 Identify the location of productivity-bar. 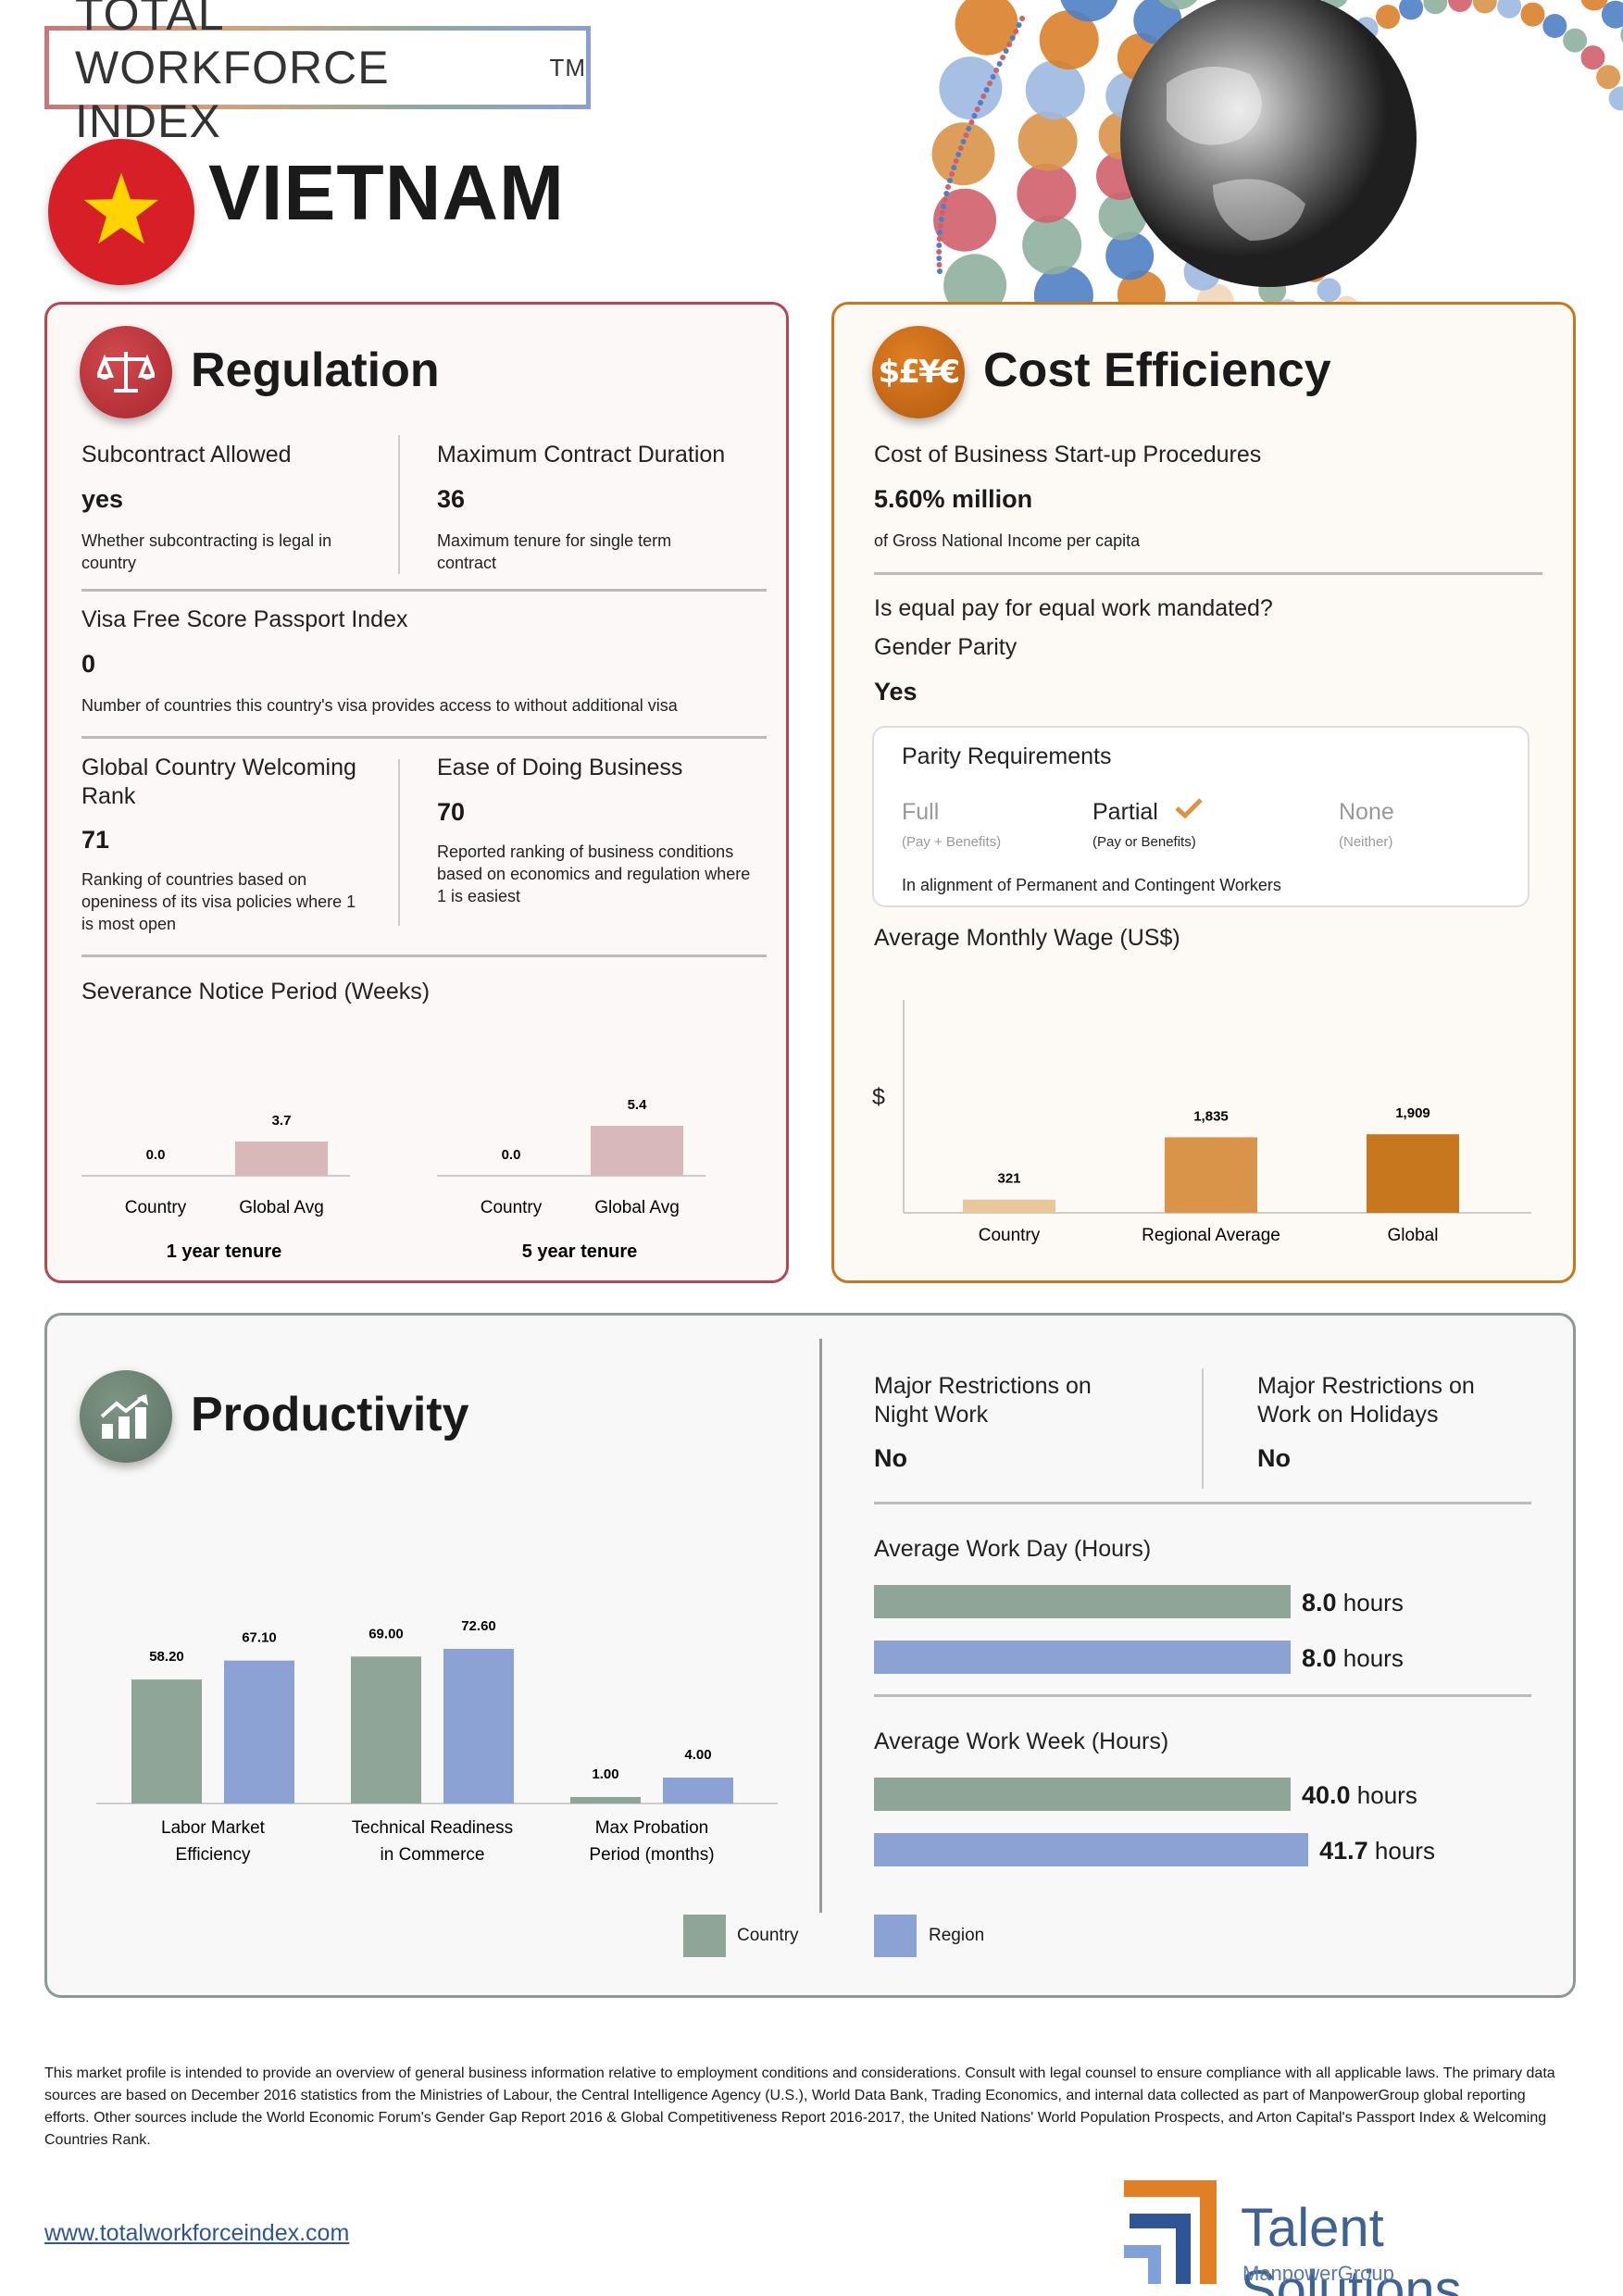
(698, 1790).